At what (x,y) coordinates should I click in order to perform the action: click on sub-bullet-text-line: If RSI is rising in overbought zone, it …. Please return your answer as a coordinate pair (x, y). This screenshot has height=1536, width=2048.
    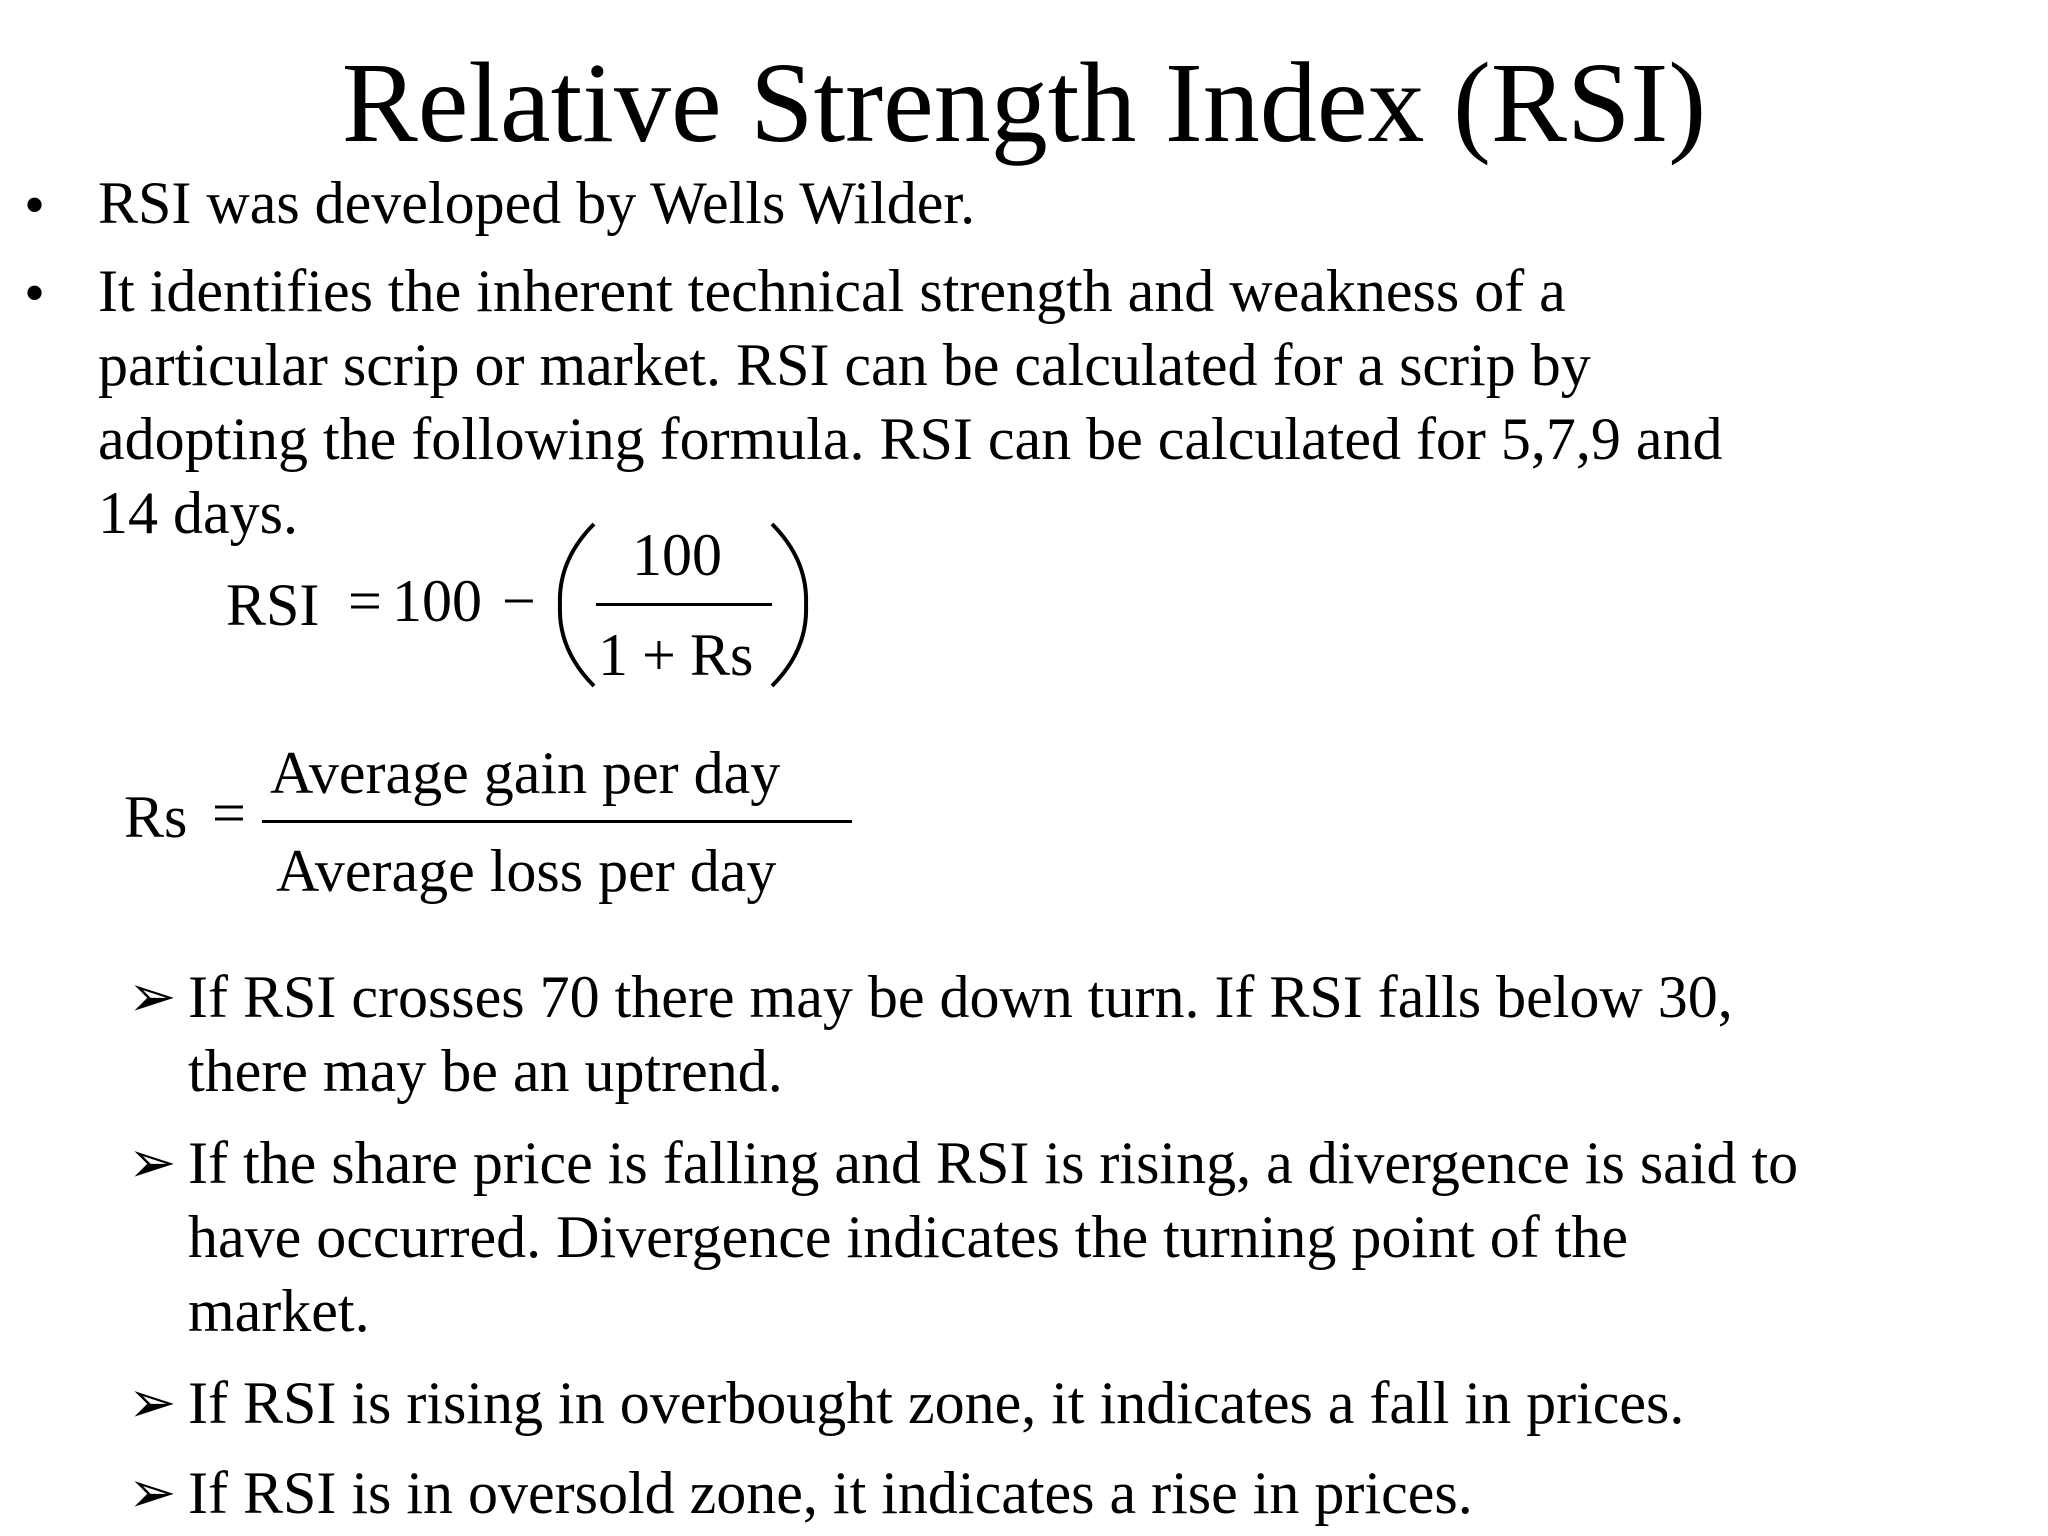
    Looking at the image, I should click on (936, 1403).